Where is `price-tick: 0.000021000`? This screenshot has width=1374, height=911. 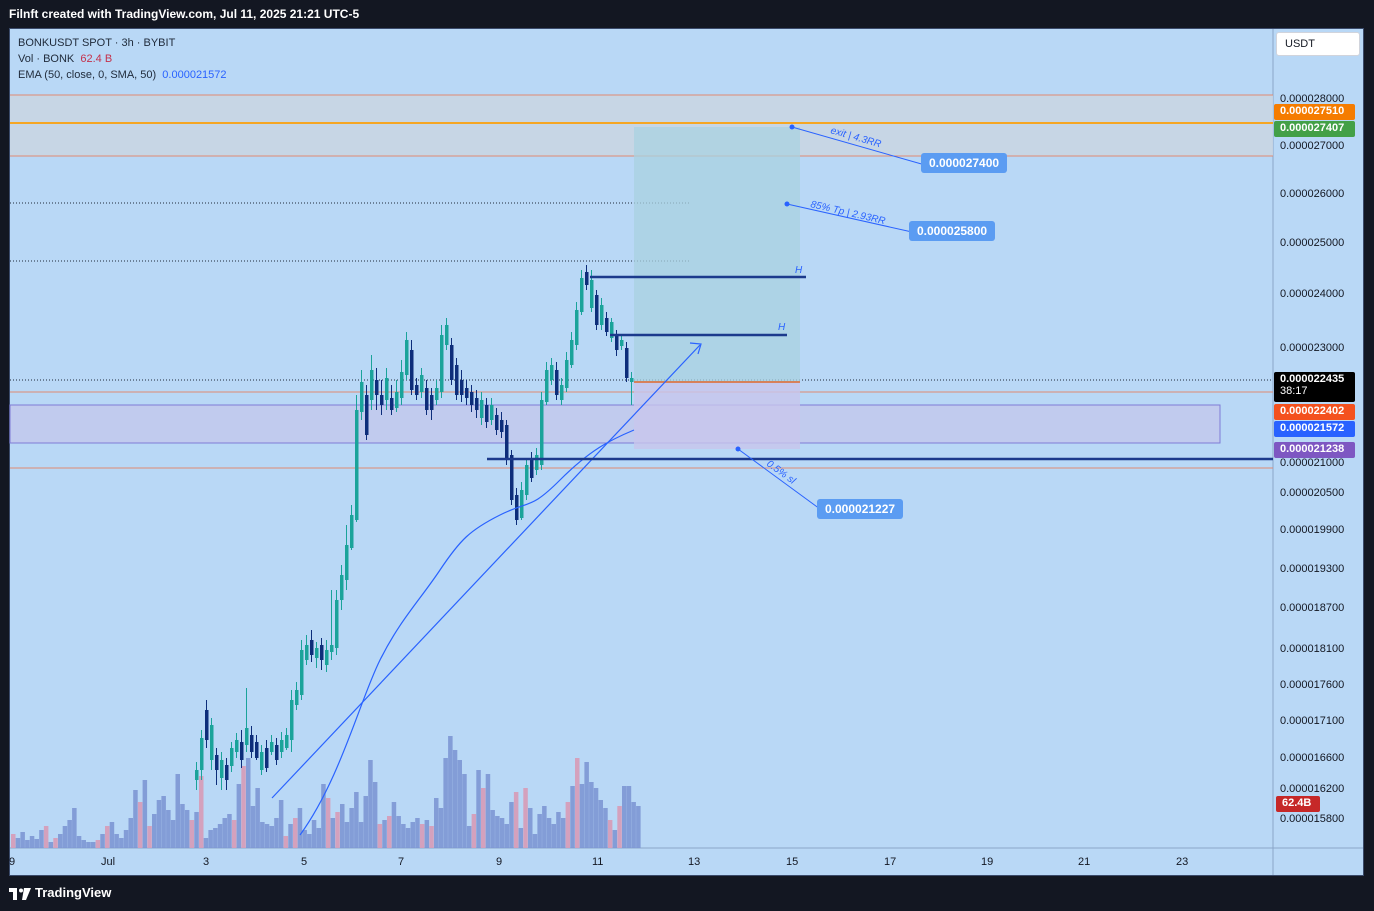
price-tick: 0.000021000 is located at coordinates (1312, 463).